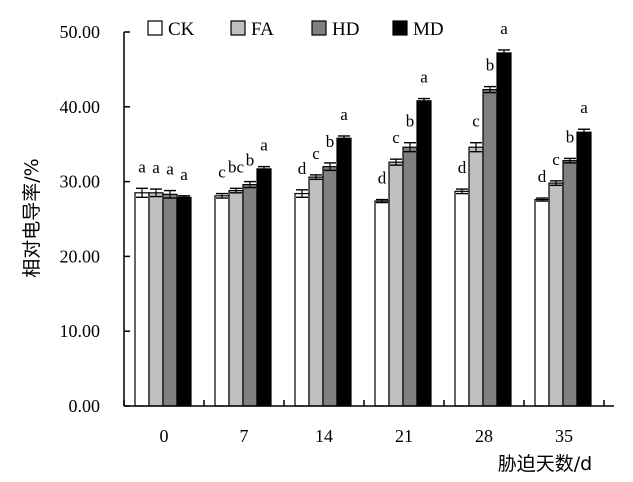 This screenshot has height=482, width=633. Describe the element at coordinates (324, 436) in the screenshot. I see `x-tick-label: 14` at that location.